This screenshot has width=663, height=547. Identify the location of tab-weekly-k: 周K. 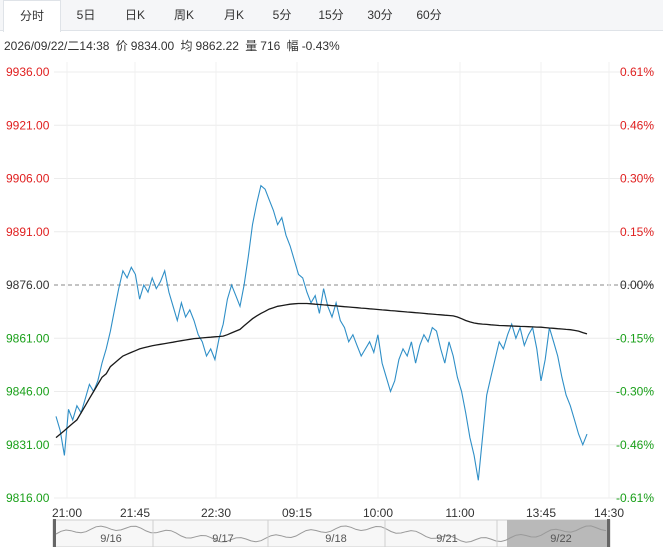
(183, 15).